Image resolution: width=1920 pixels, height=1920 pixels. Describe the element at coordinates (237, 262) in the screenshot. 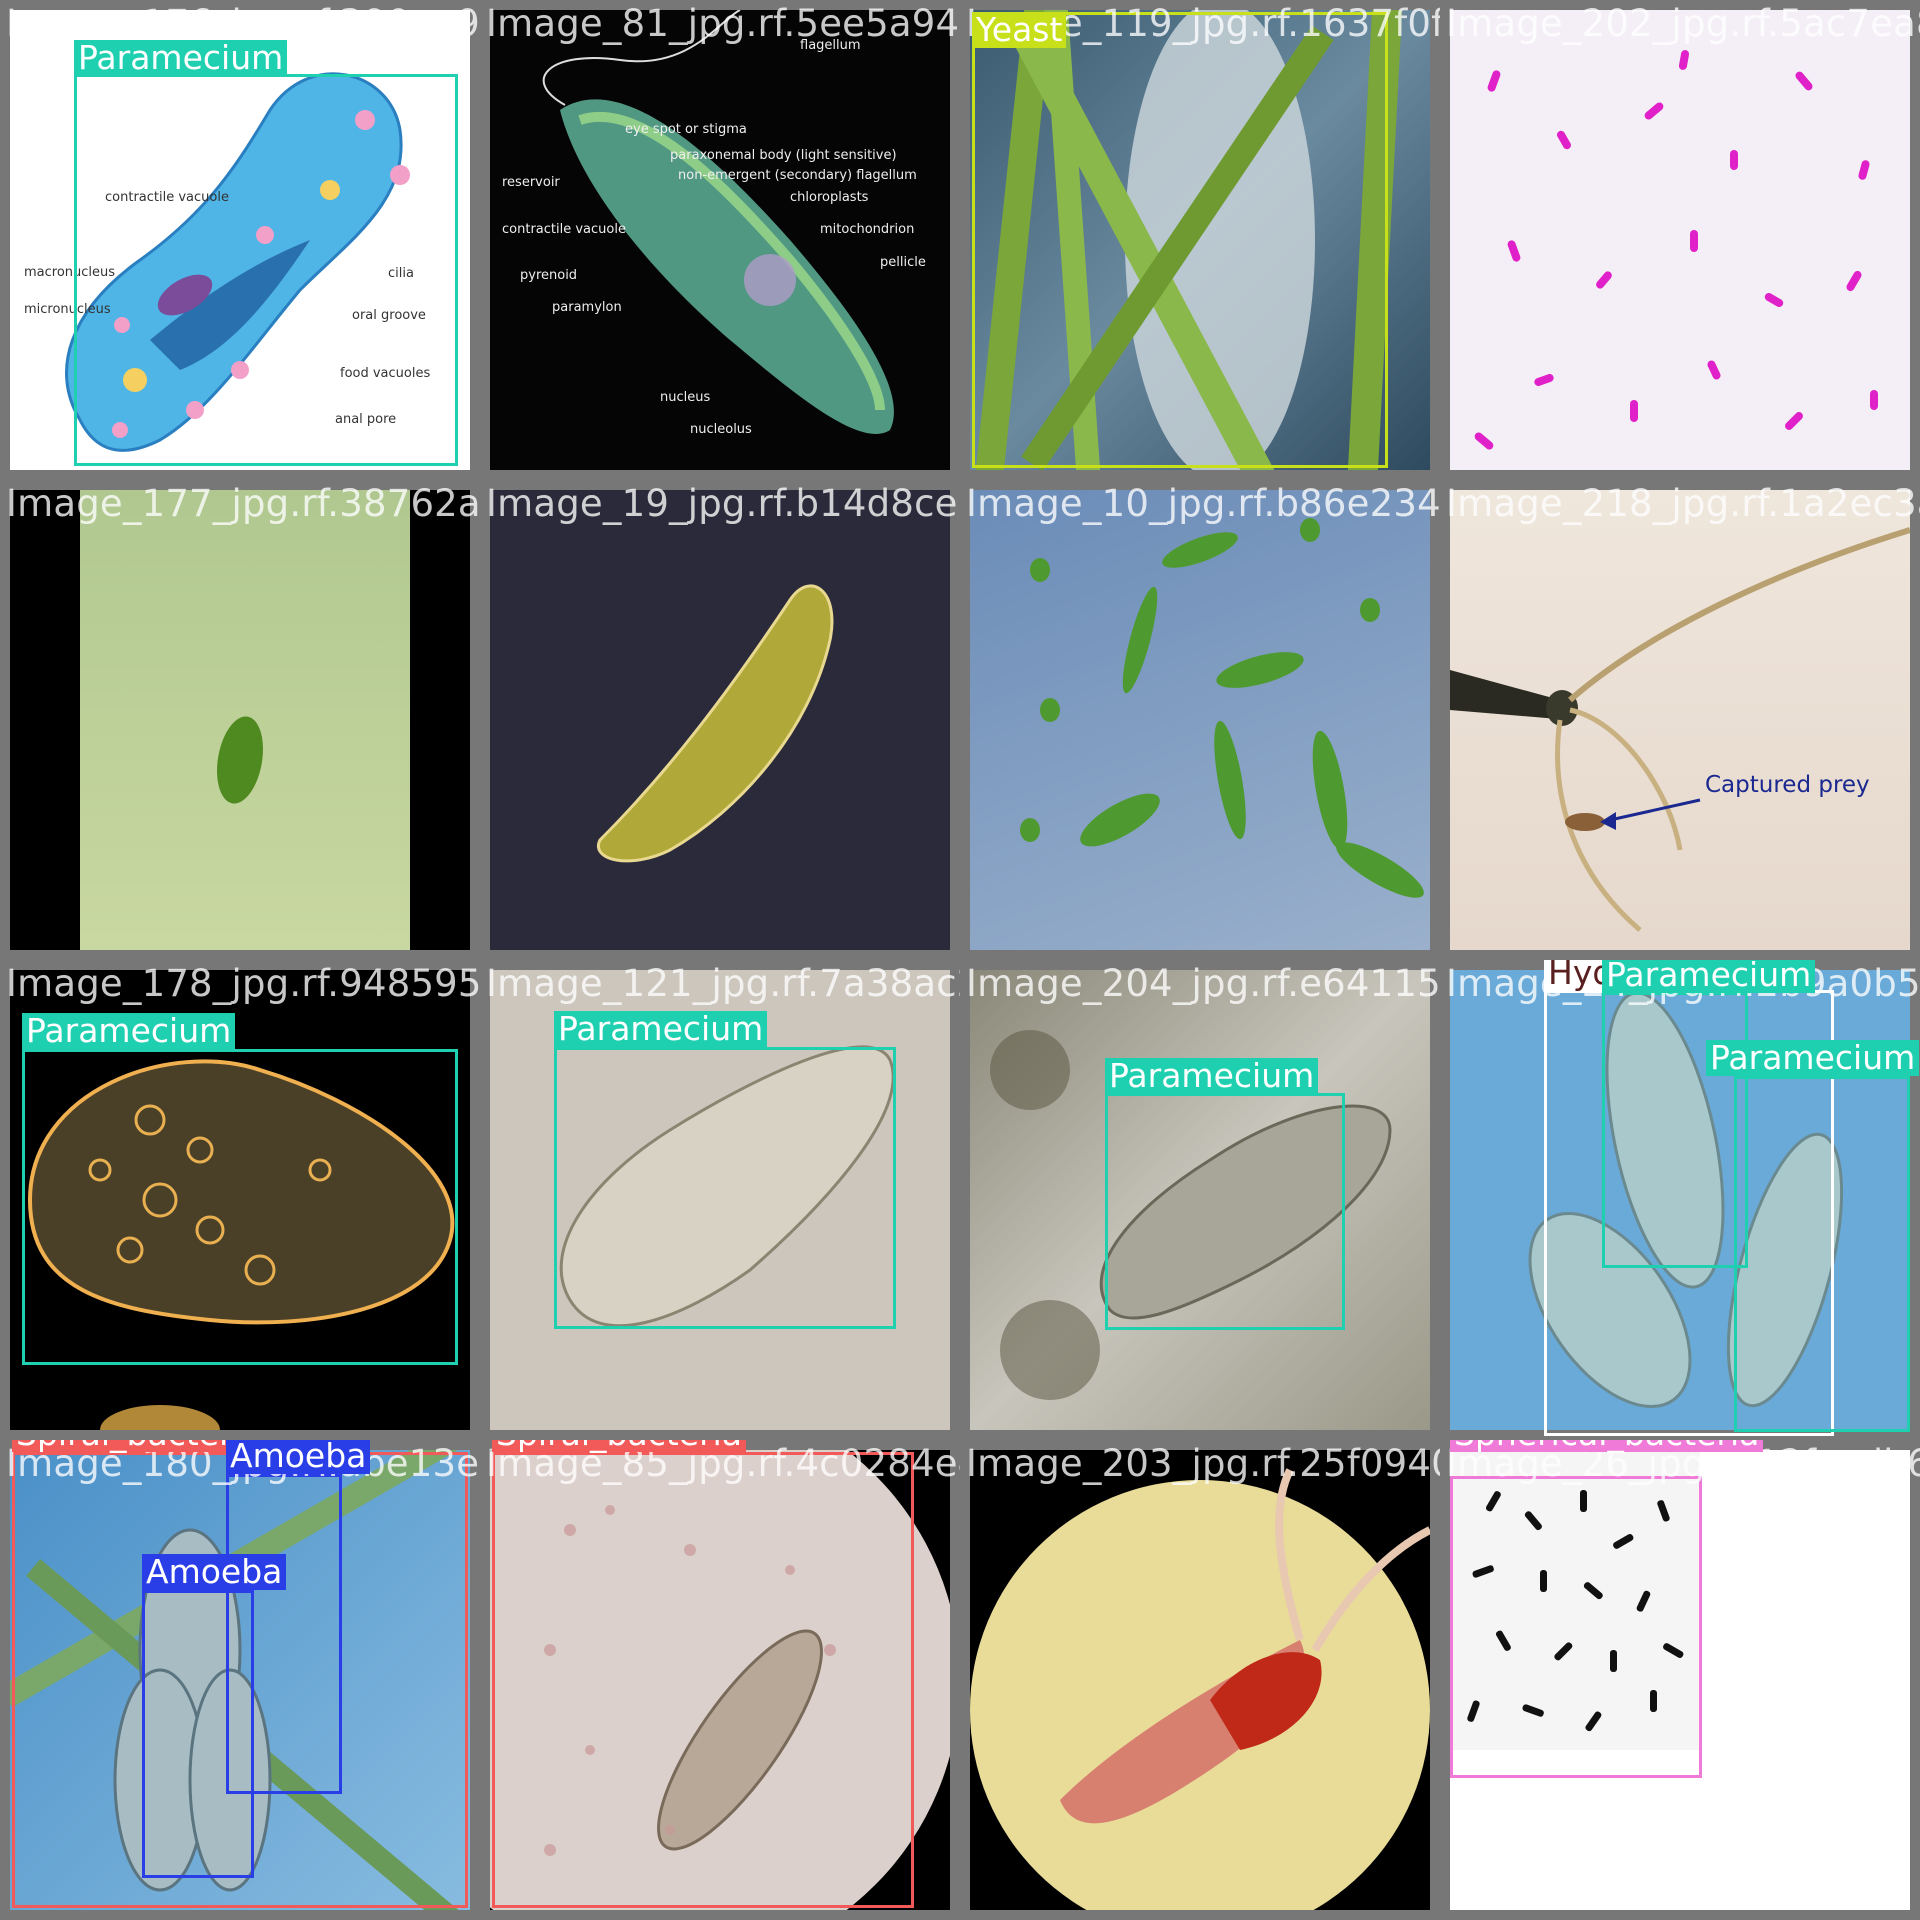

I see `paramecium-diagram` at that location.